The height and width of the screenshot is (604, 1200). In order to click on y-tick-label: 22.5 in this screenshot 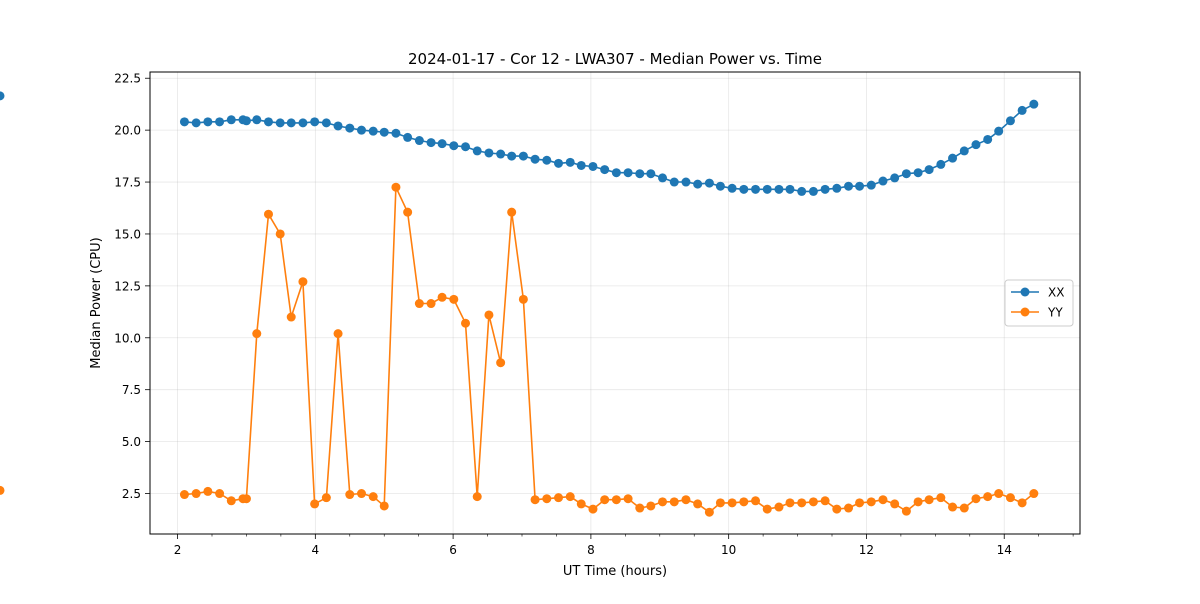, I will do `click(127, 79)`.